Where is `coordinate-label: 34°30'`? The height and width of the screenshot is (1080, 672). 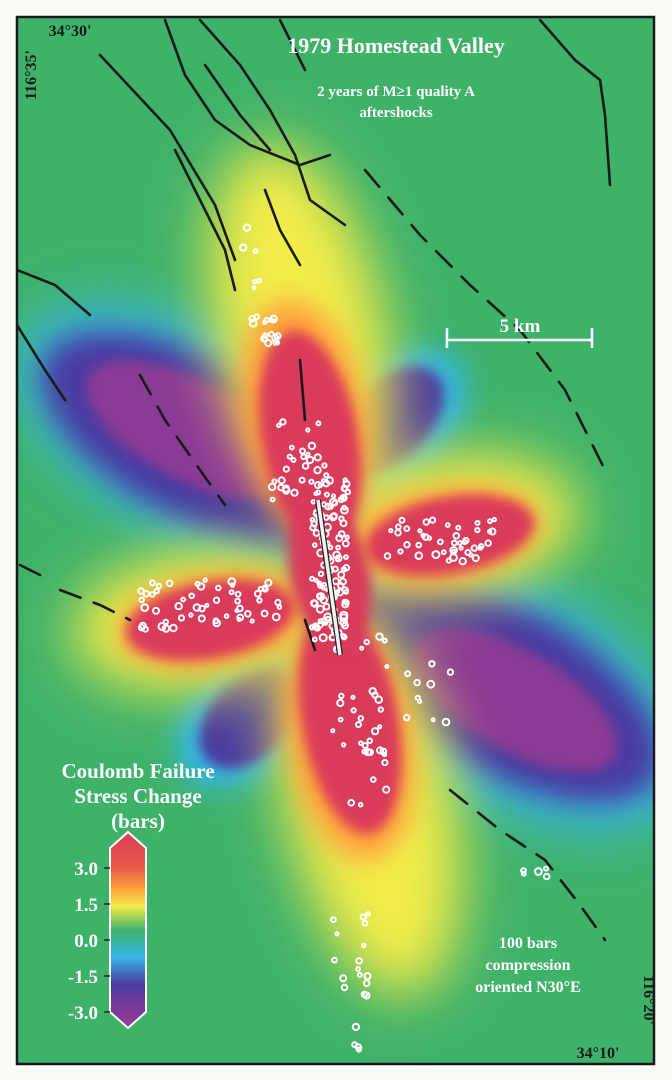
coordinate-label: 34°30' is located at coordinates (70, 31).